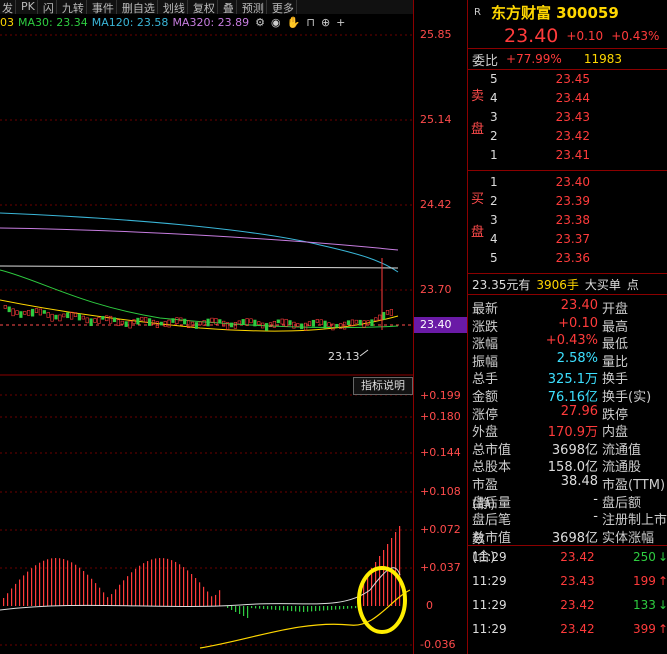  What do you see at coordinates (8, 7) in the screenshot?
I see `toolbar-item: 发` at bounding box center [8, 7].